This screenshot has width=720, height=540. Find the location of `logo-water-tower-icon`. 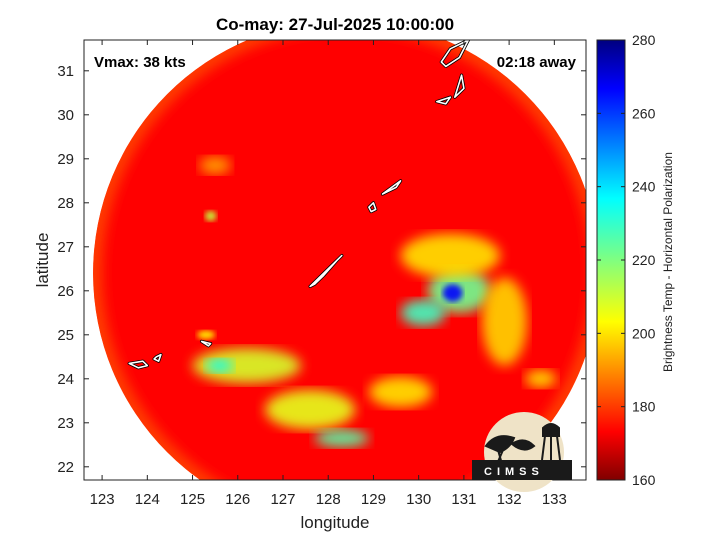

logo-water-tower-icon is located at coordinates (551, 442).